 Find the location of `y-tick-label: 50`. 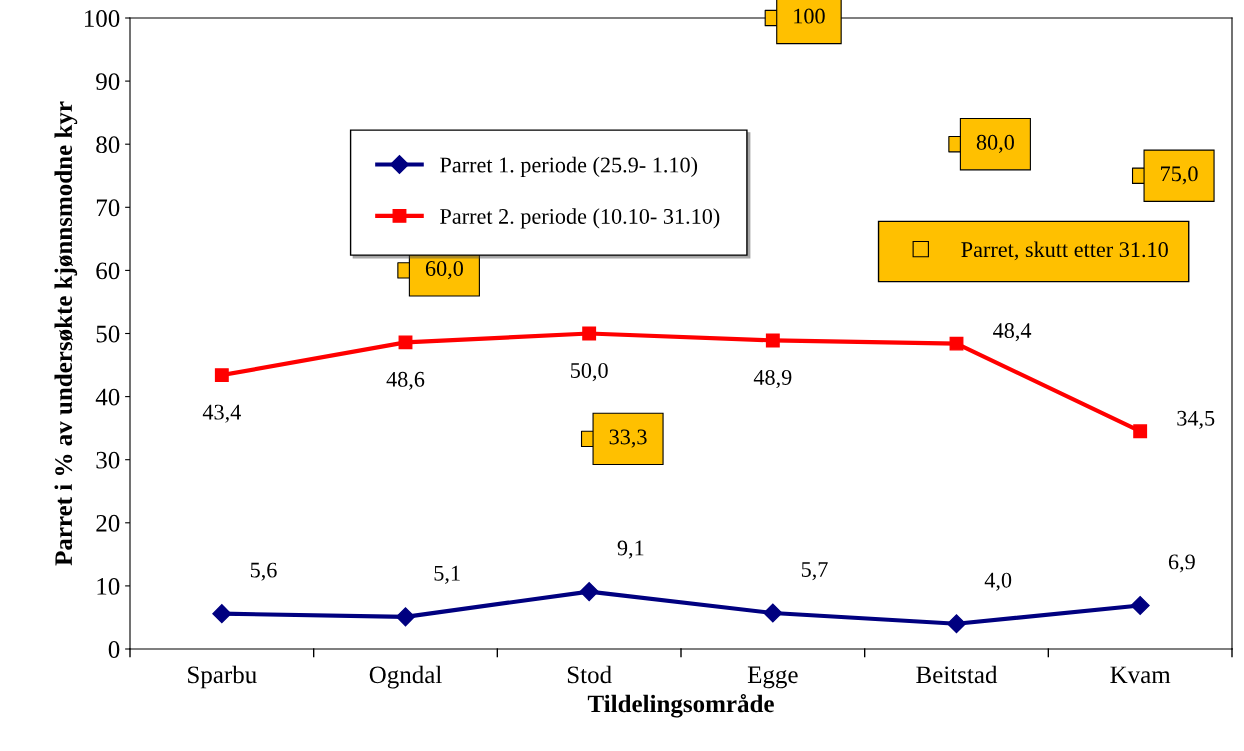

y-tick-label: 50 is located at coordinates (108, 334).